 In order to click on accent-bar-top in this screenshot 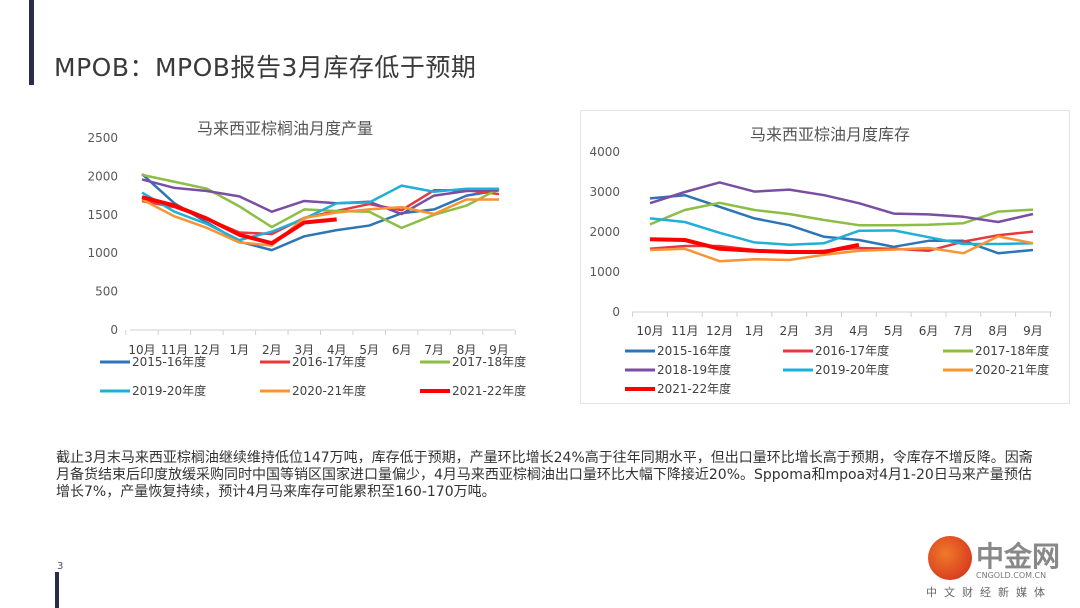, I will do `click(31, 42)`.